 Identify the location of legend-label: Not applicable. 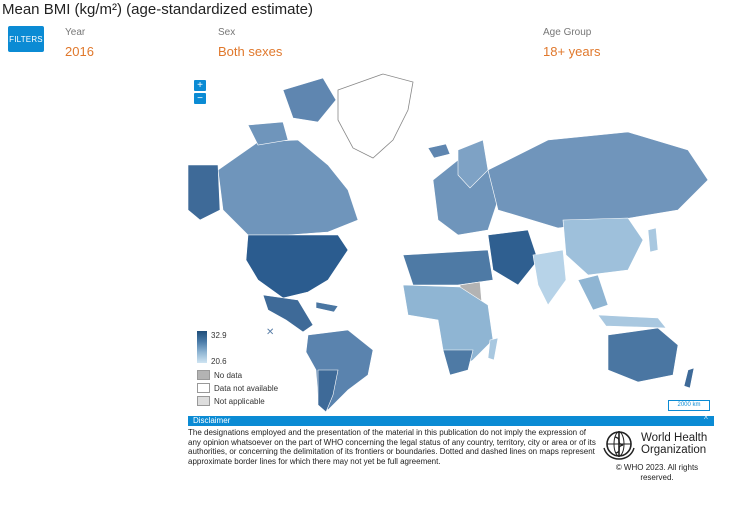
(239, 401).